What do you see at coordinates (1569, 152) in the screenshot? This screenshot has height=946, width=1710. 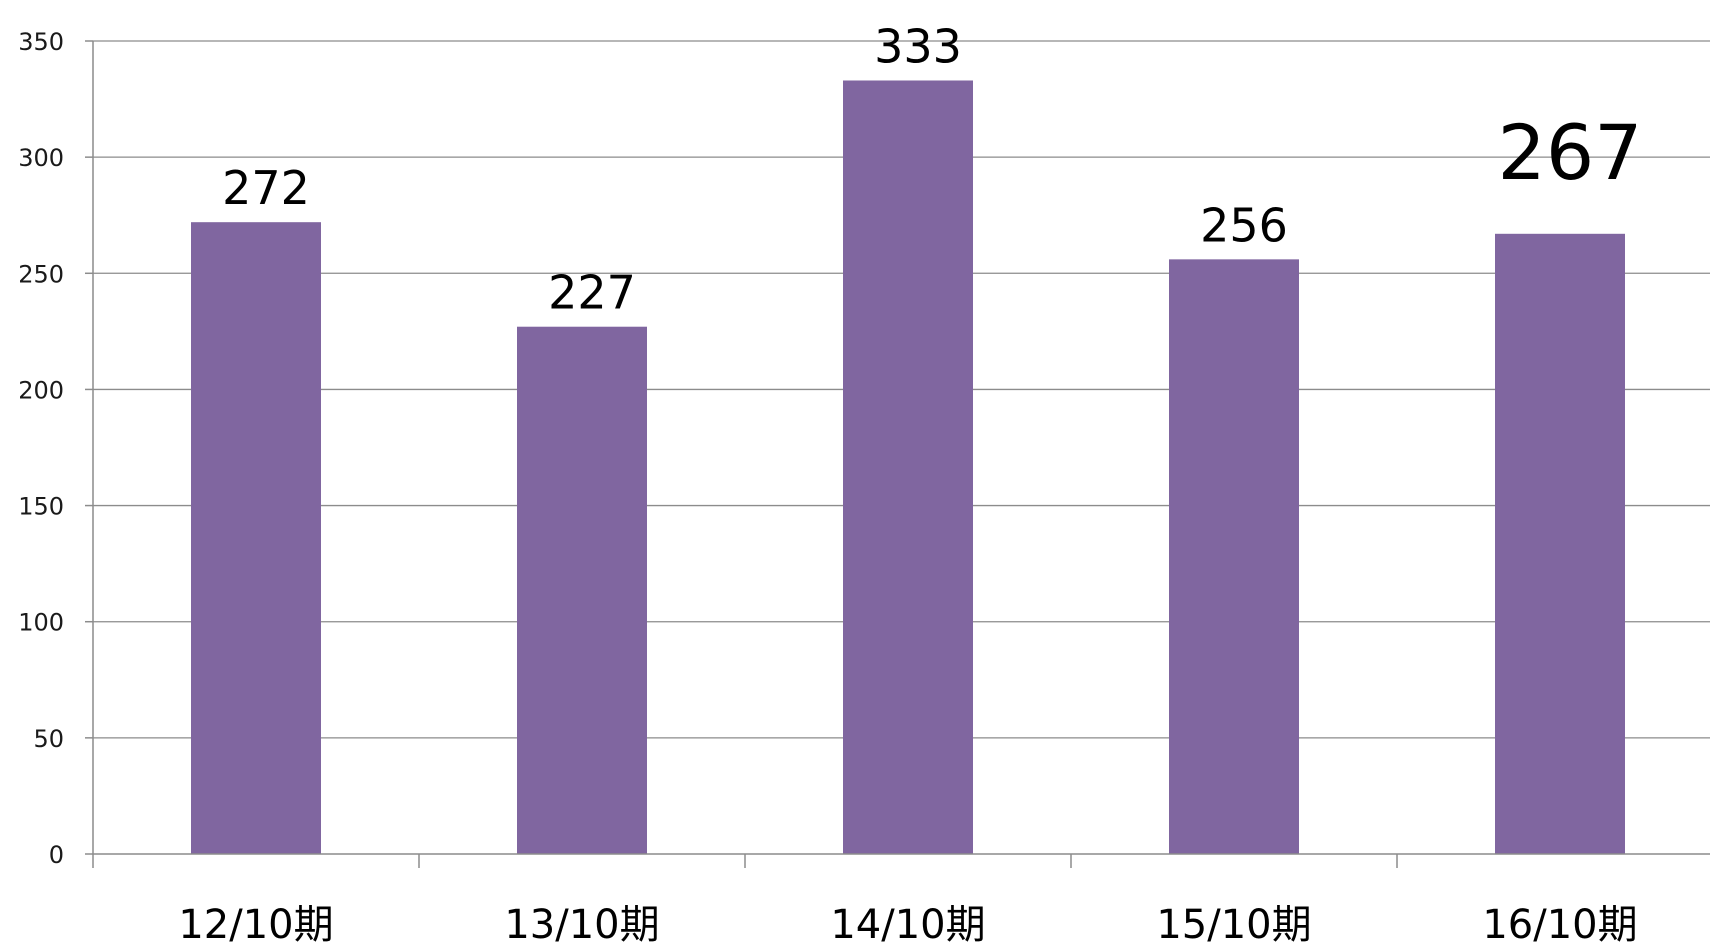 I see `data-label-5: 267` at bounding box center [1569, 152].